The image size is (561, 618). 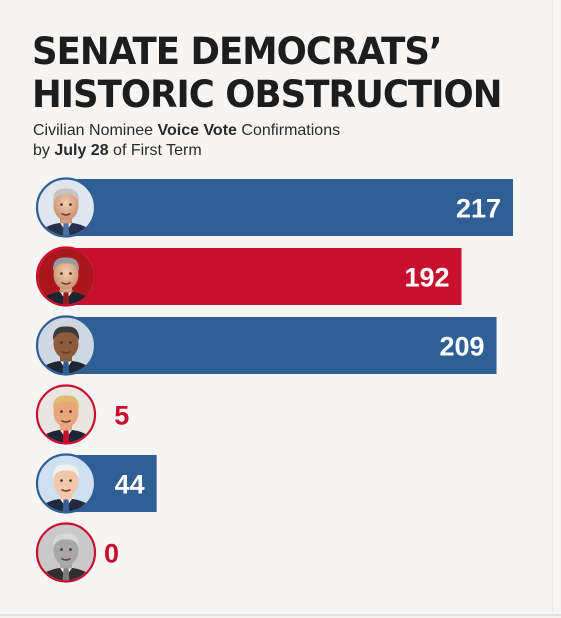 What do you see at coordinates (66, 483) in the screenshot?
I see `portrait-5-icon` at bounding box center [66, 483].